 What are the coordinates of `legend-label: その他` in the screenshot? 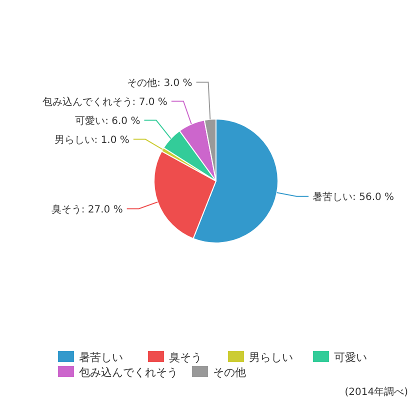 It's located at (229, 372).